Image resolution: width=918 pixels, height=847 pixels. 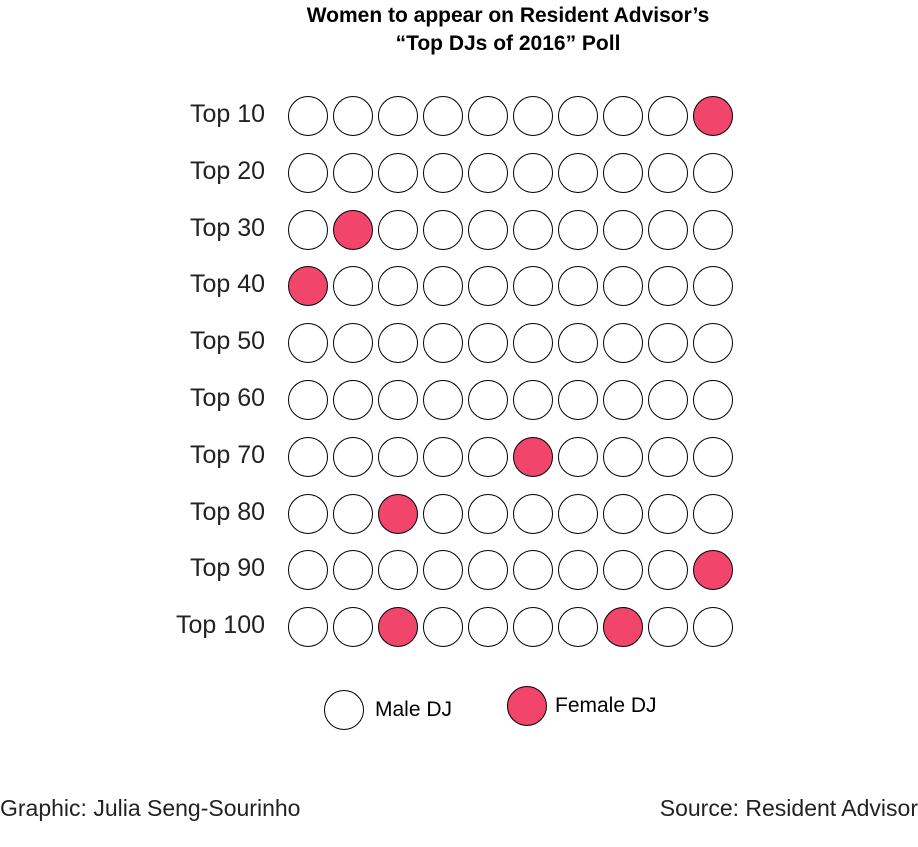 I want to click on row-label: Top 80, so click(x=227, y=511).